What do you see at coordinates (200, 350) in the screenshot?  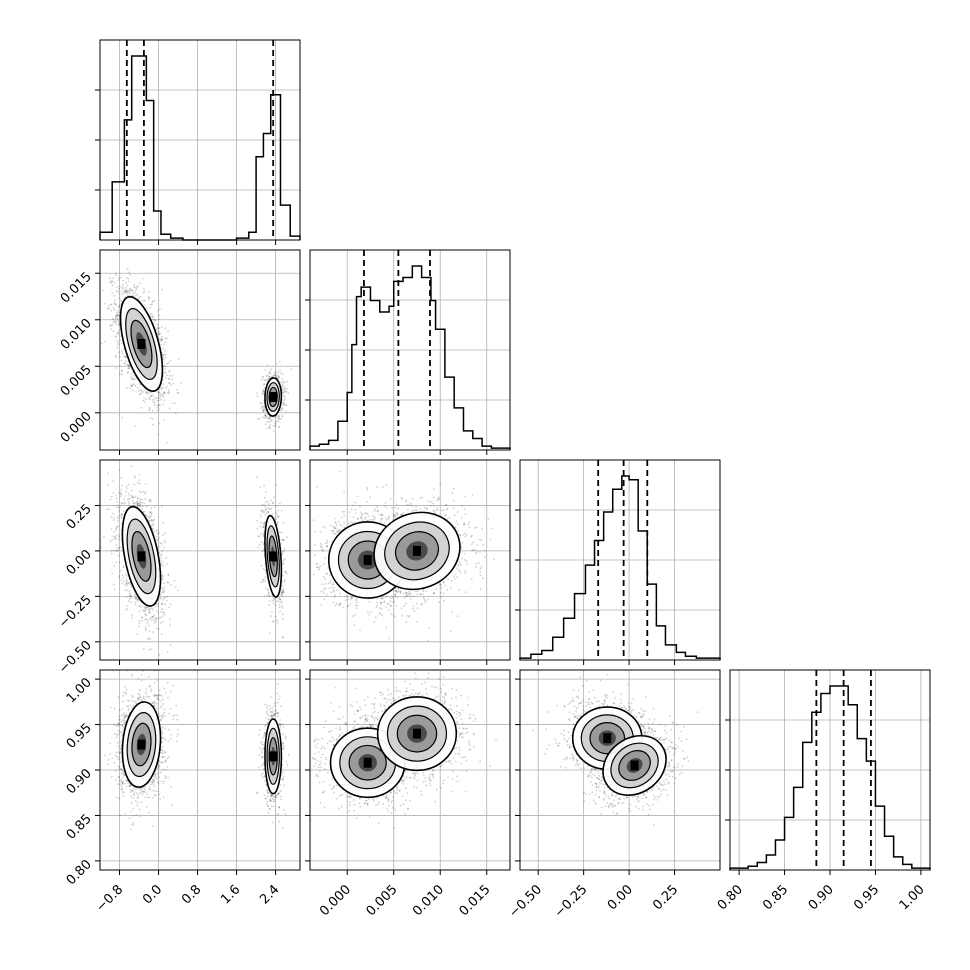 I see `axes-frame` at bounding box center [200, 350].